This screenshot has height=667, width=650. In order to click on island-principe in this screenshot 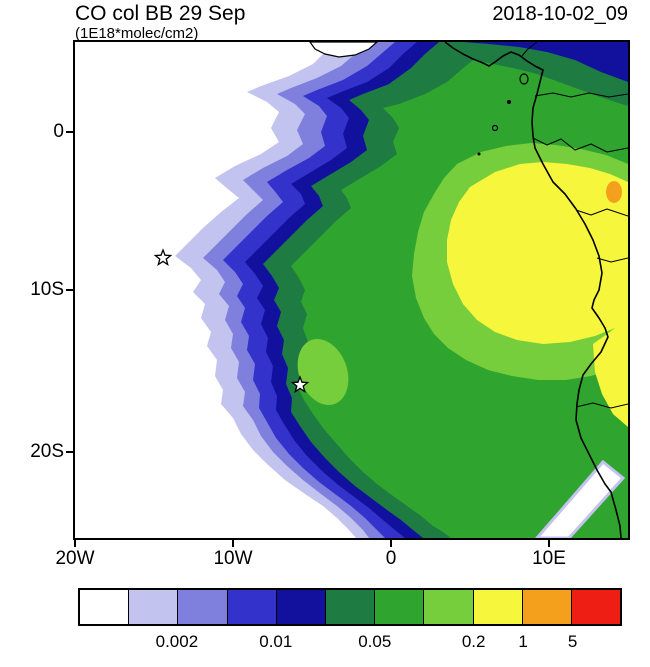, I will do `click(509, 102)`.